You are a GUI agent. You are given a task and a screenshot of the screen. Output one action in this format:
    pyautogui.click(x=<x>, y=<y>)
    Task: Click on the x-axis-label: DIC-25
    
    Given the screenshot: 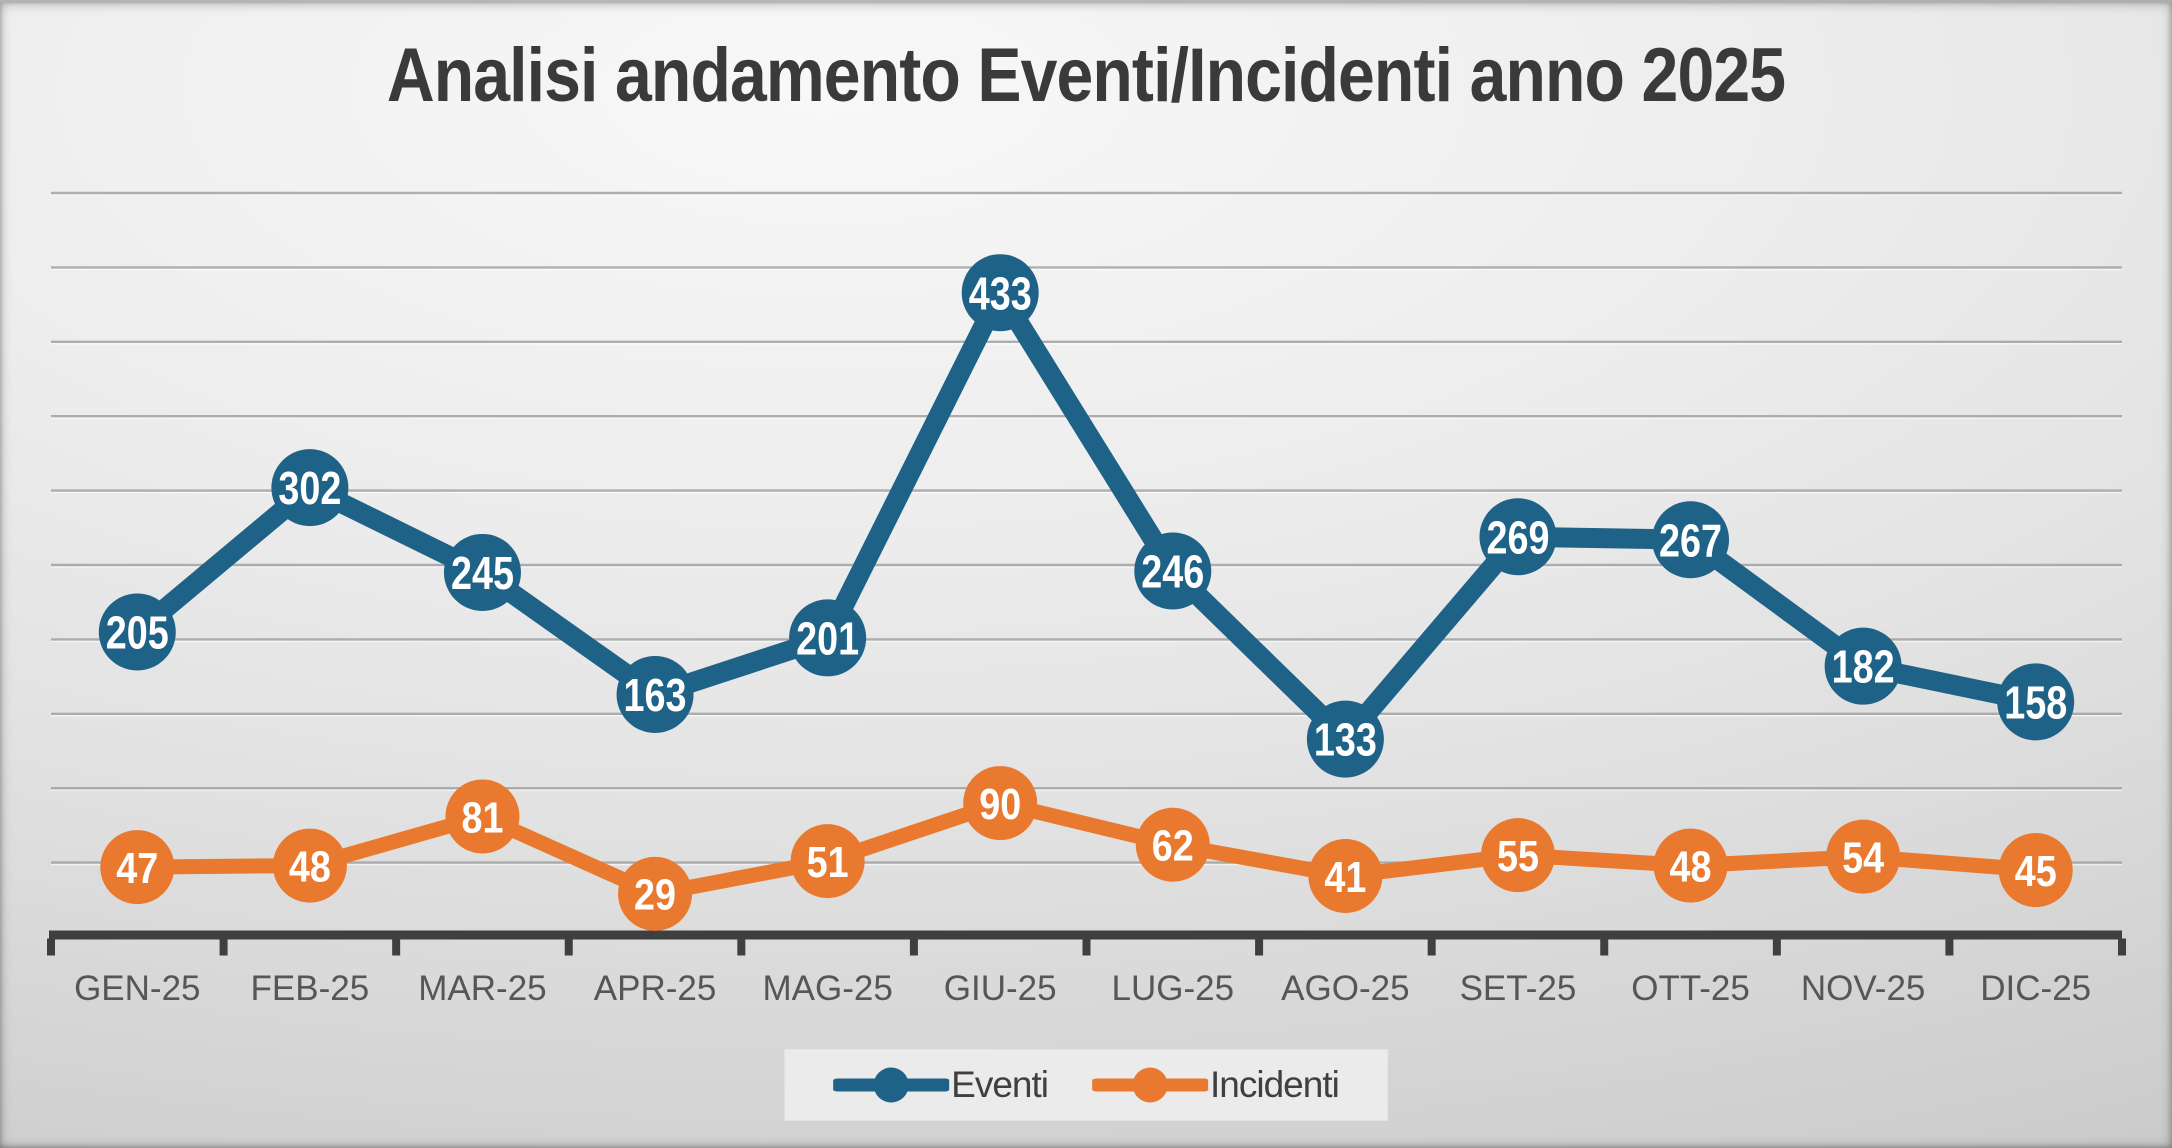 What is the action you would take?
    pyautogui.click(x=2035, y=988)
    